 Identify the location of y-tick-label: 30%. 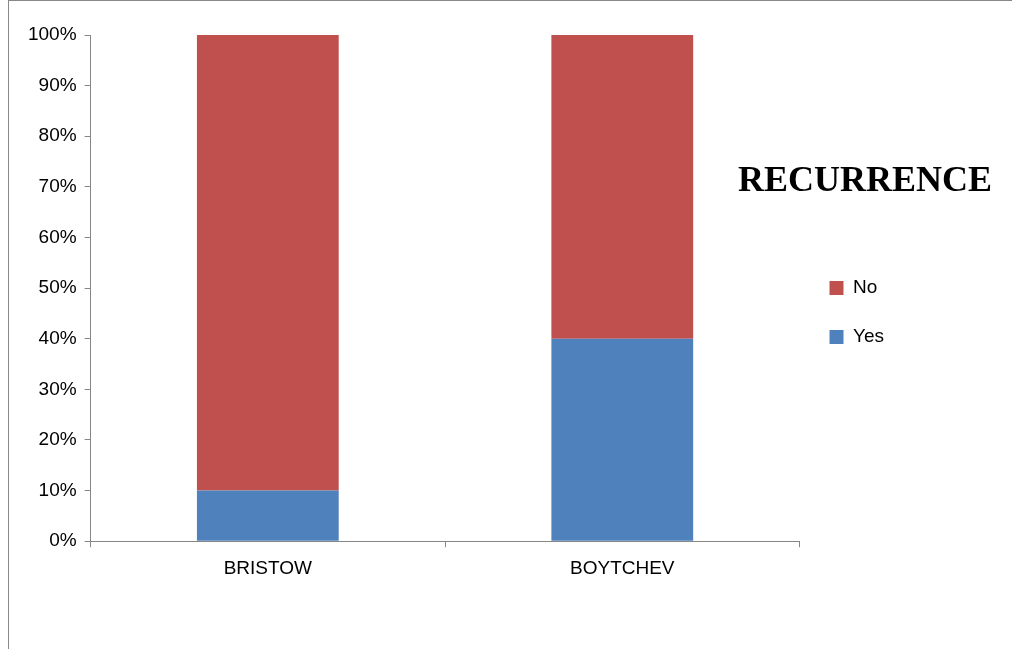
(57, 388).